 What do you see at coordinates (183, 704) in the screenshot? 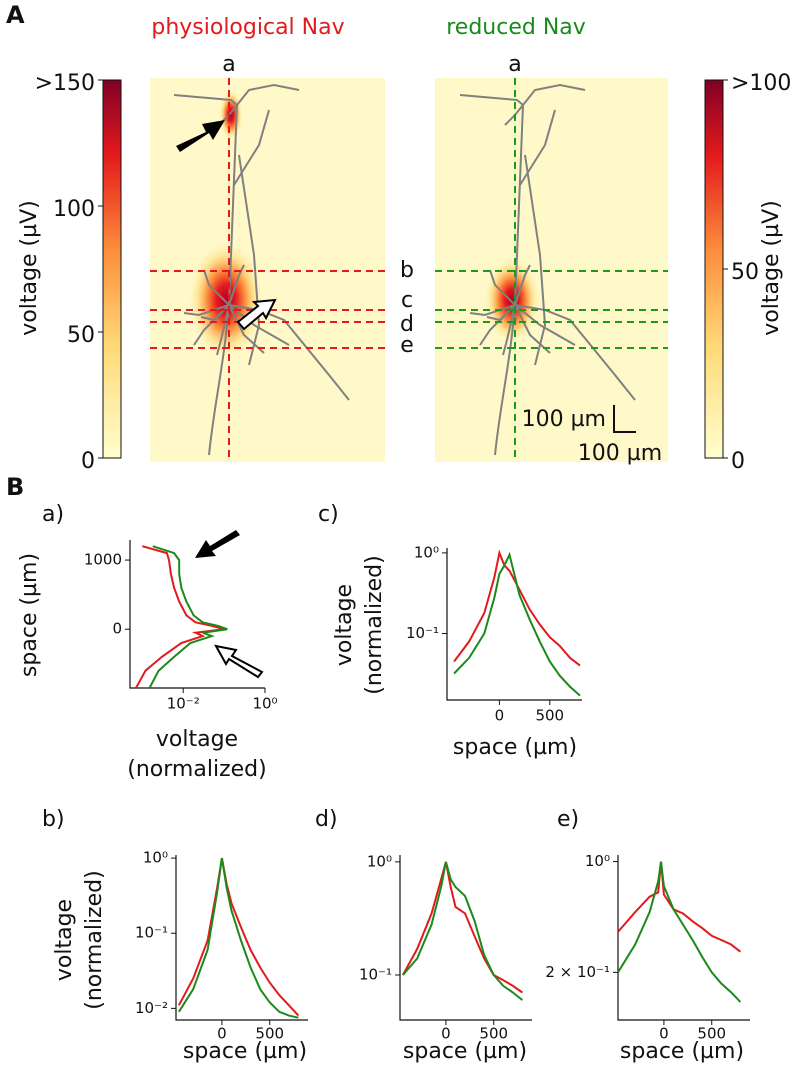
I see `x-tick-label: 10⁻²` at bounding box center [183, 704].